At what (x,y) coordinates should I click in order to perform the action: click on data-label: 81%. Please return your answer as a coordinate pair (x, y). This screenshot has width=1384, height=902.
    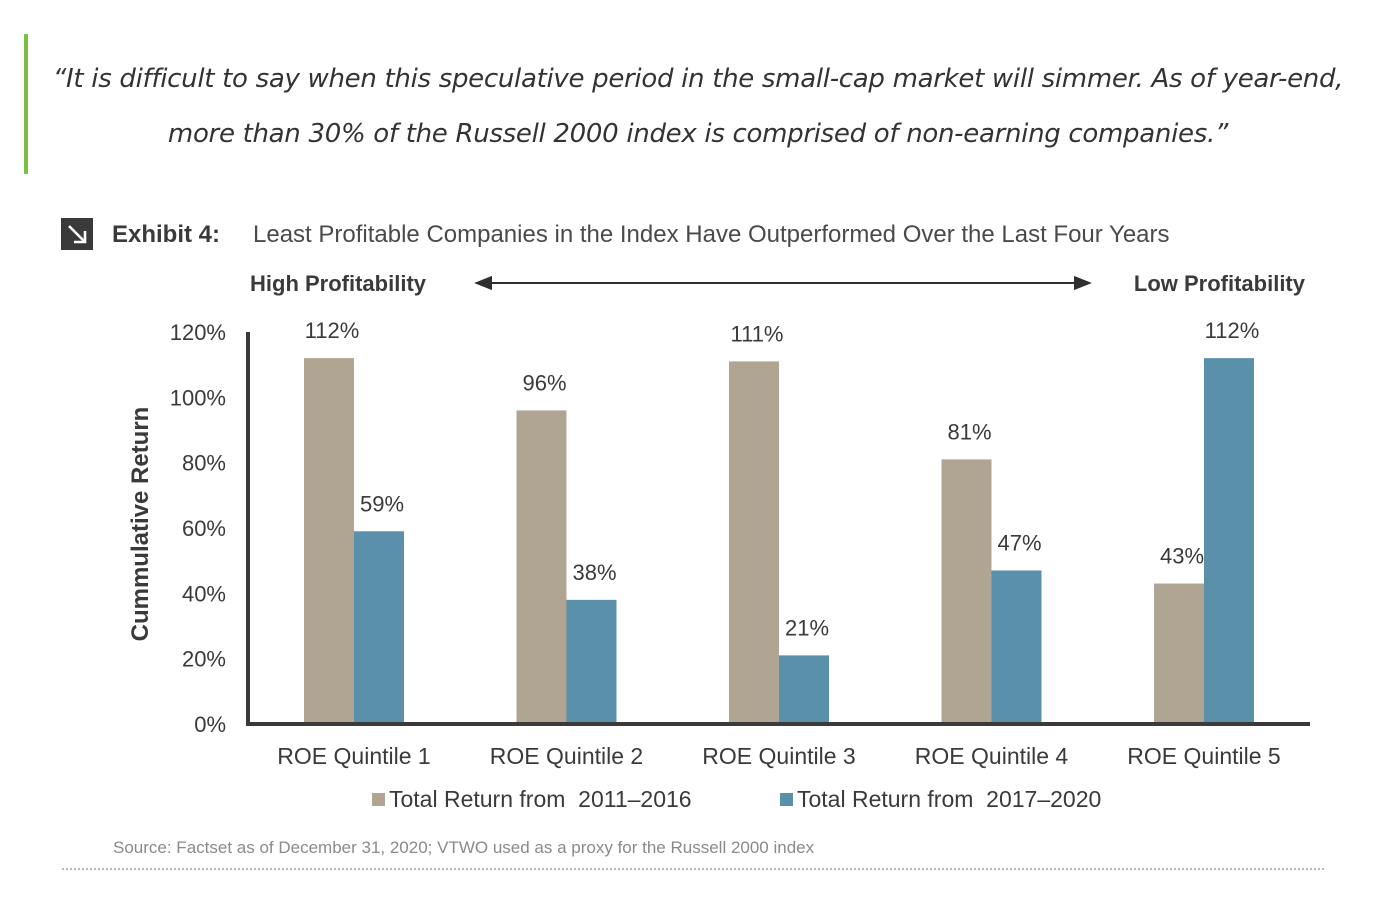
    Looking at the image, I should click on (969, 431).